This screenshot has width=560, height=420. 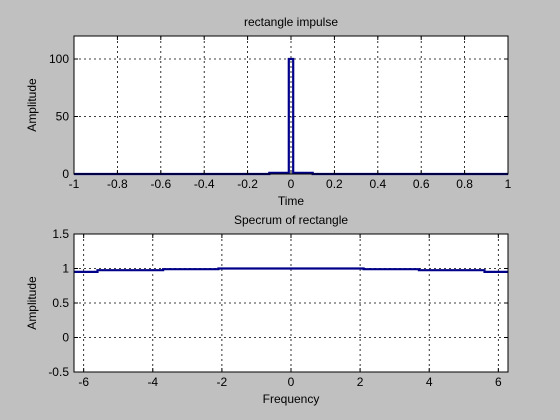 I want to click on x-tick-label: -0.4, so click(x=204, y=184).